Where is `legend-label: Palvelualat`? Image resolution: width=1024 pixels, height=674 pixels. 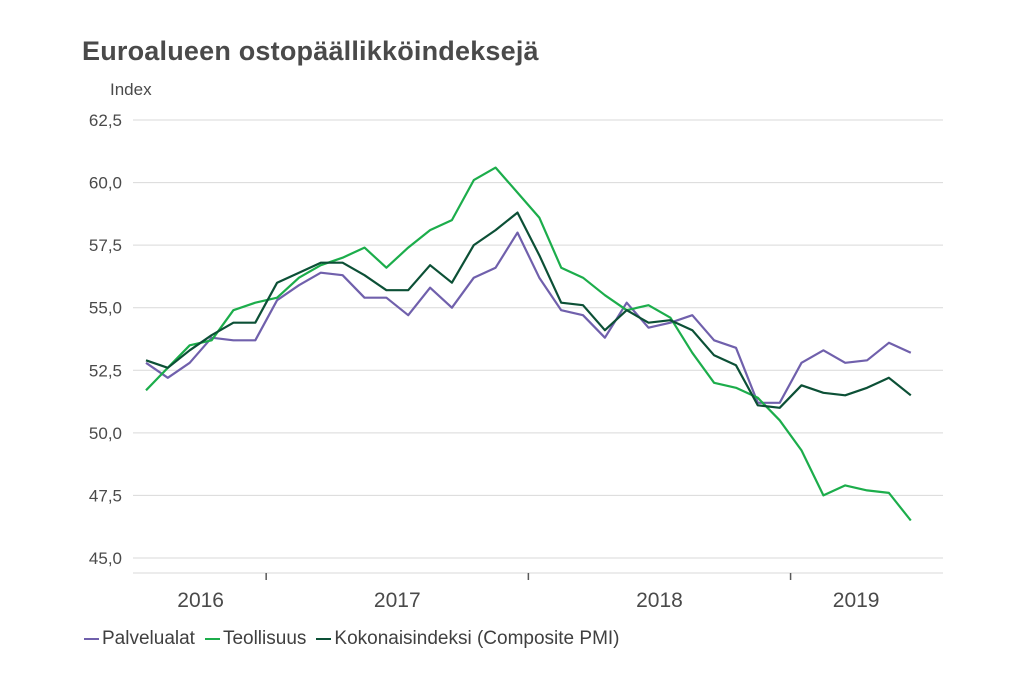
legend-label: Palvelualat is located at coordinates (148, 638).